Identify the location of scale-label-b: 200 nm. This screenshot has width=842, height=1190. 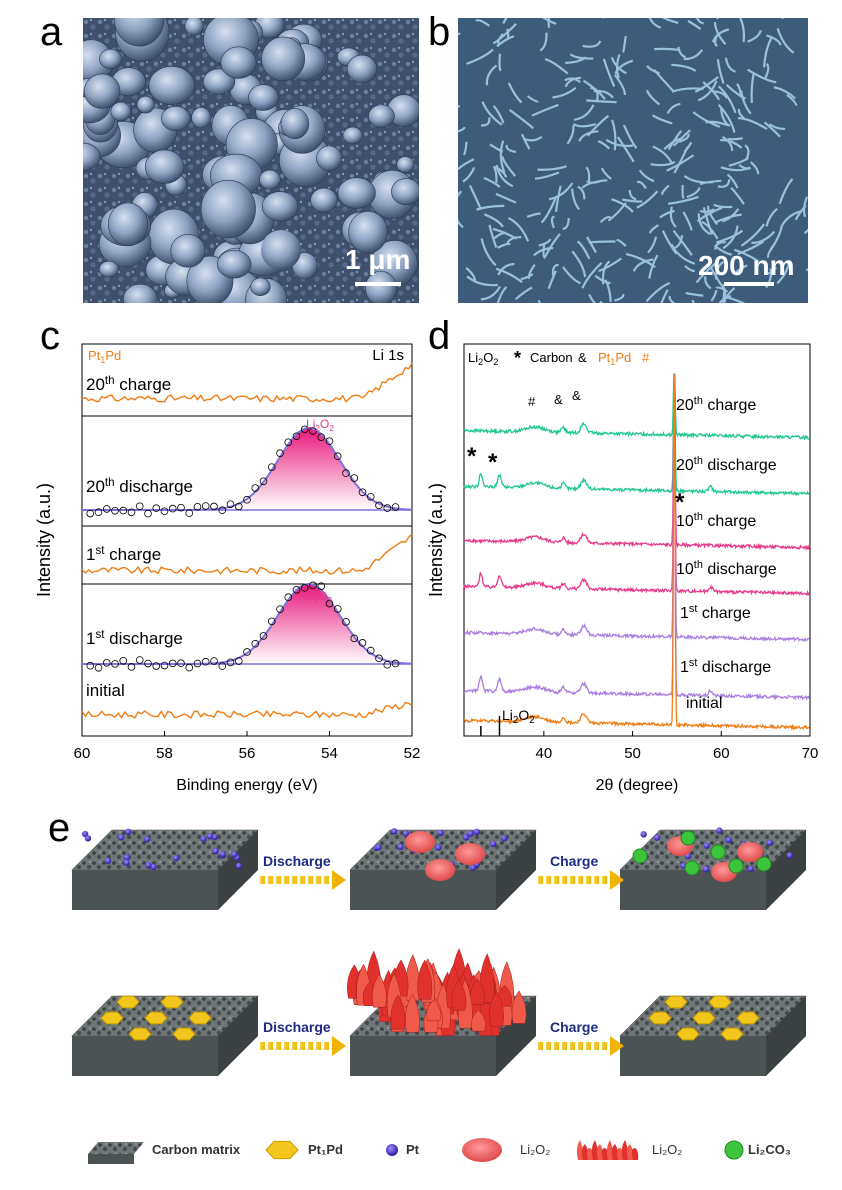
(746, 265).